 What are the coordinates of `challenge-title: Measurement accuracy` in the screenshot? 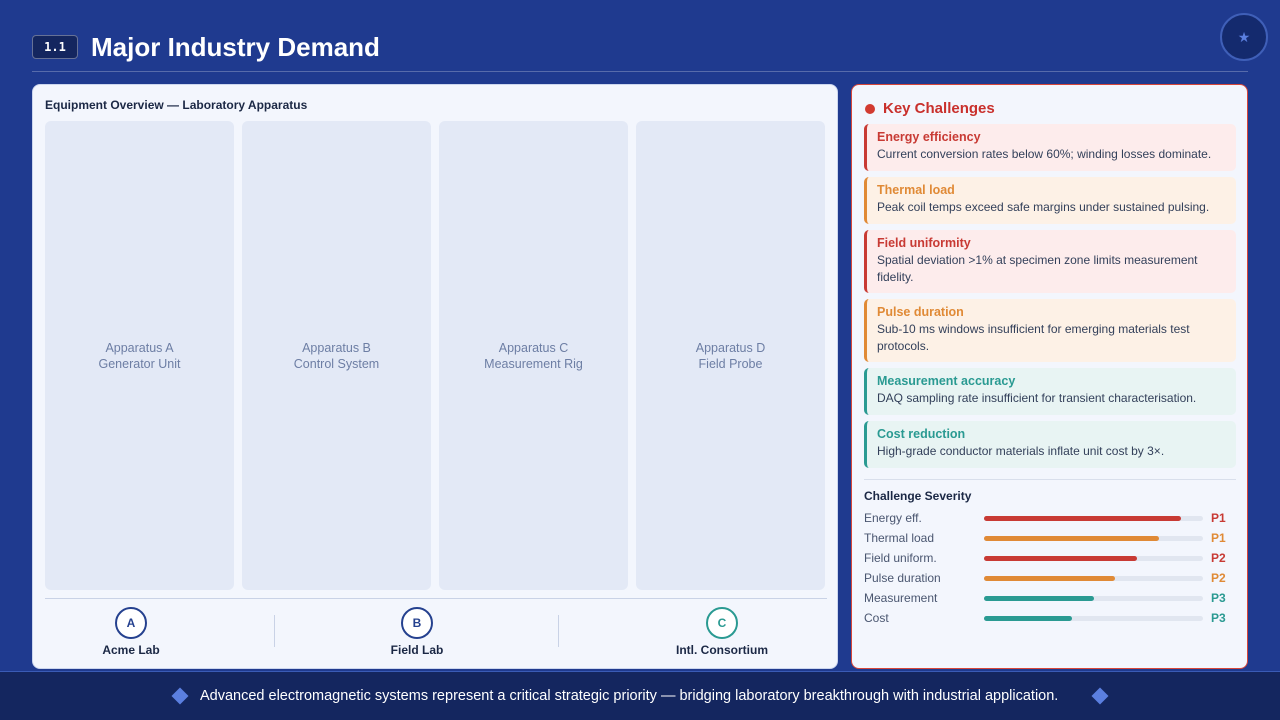 It's located at (946, 381).